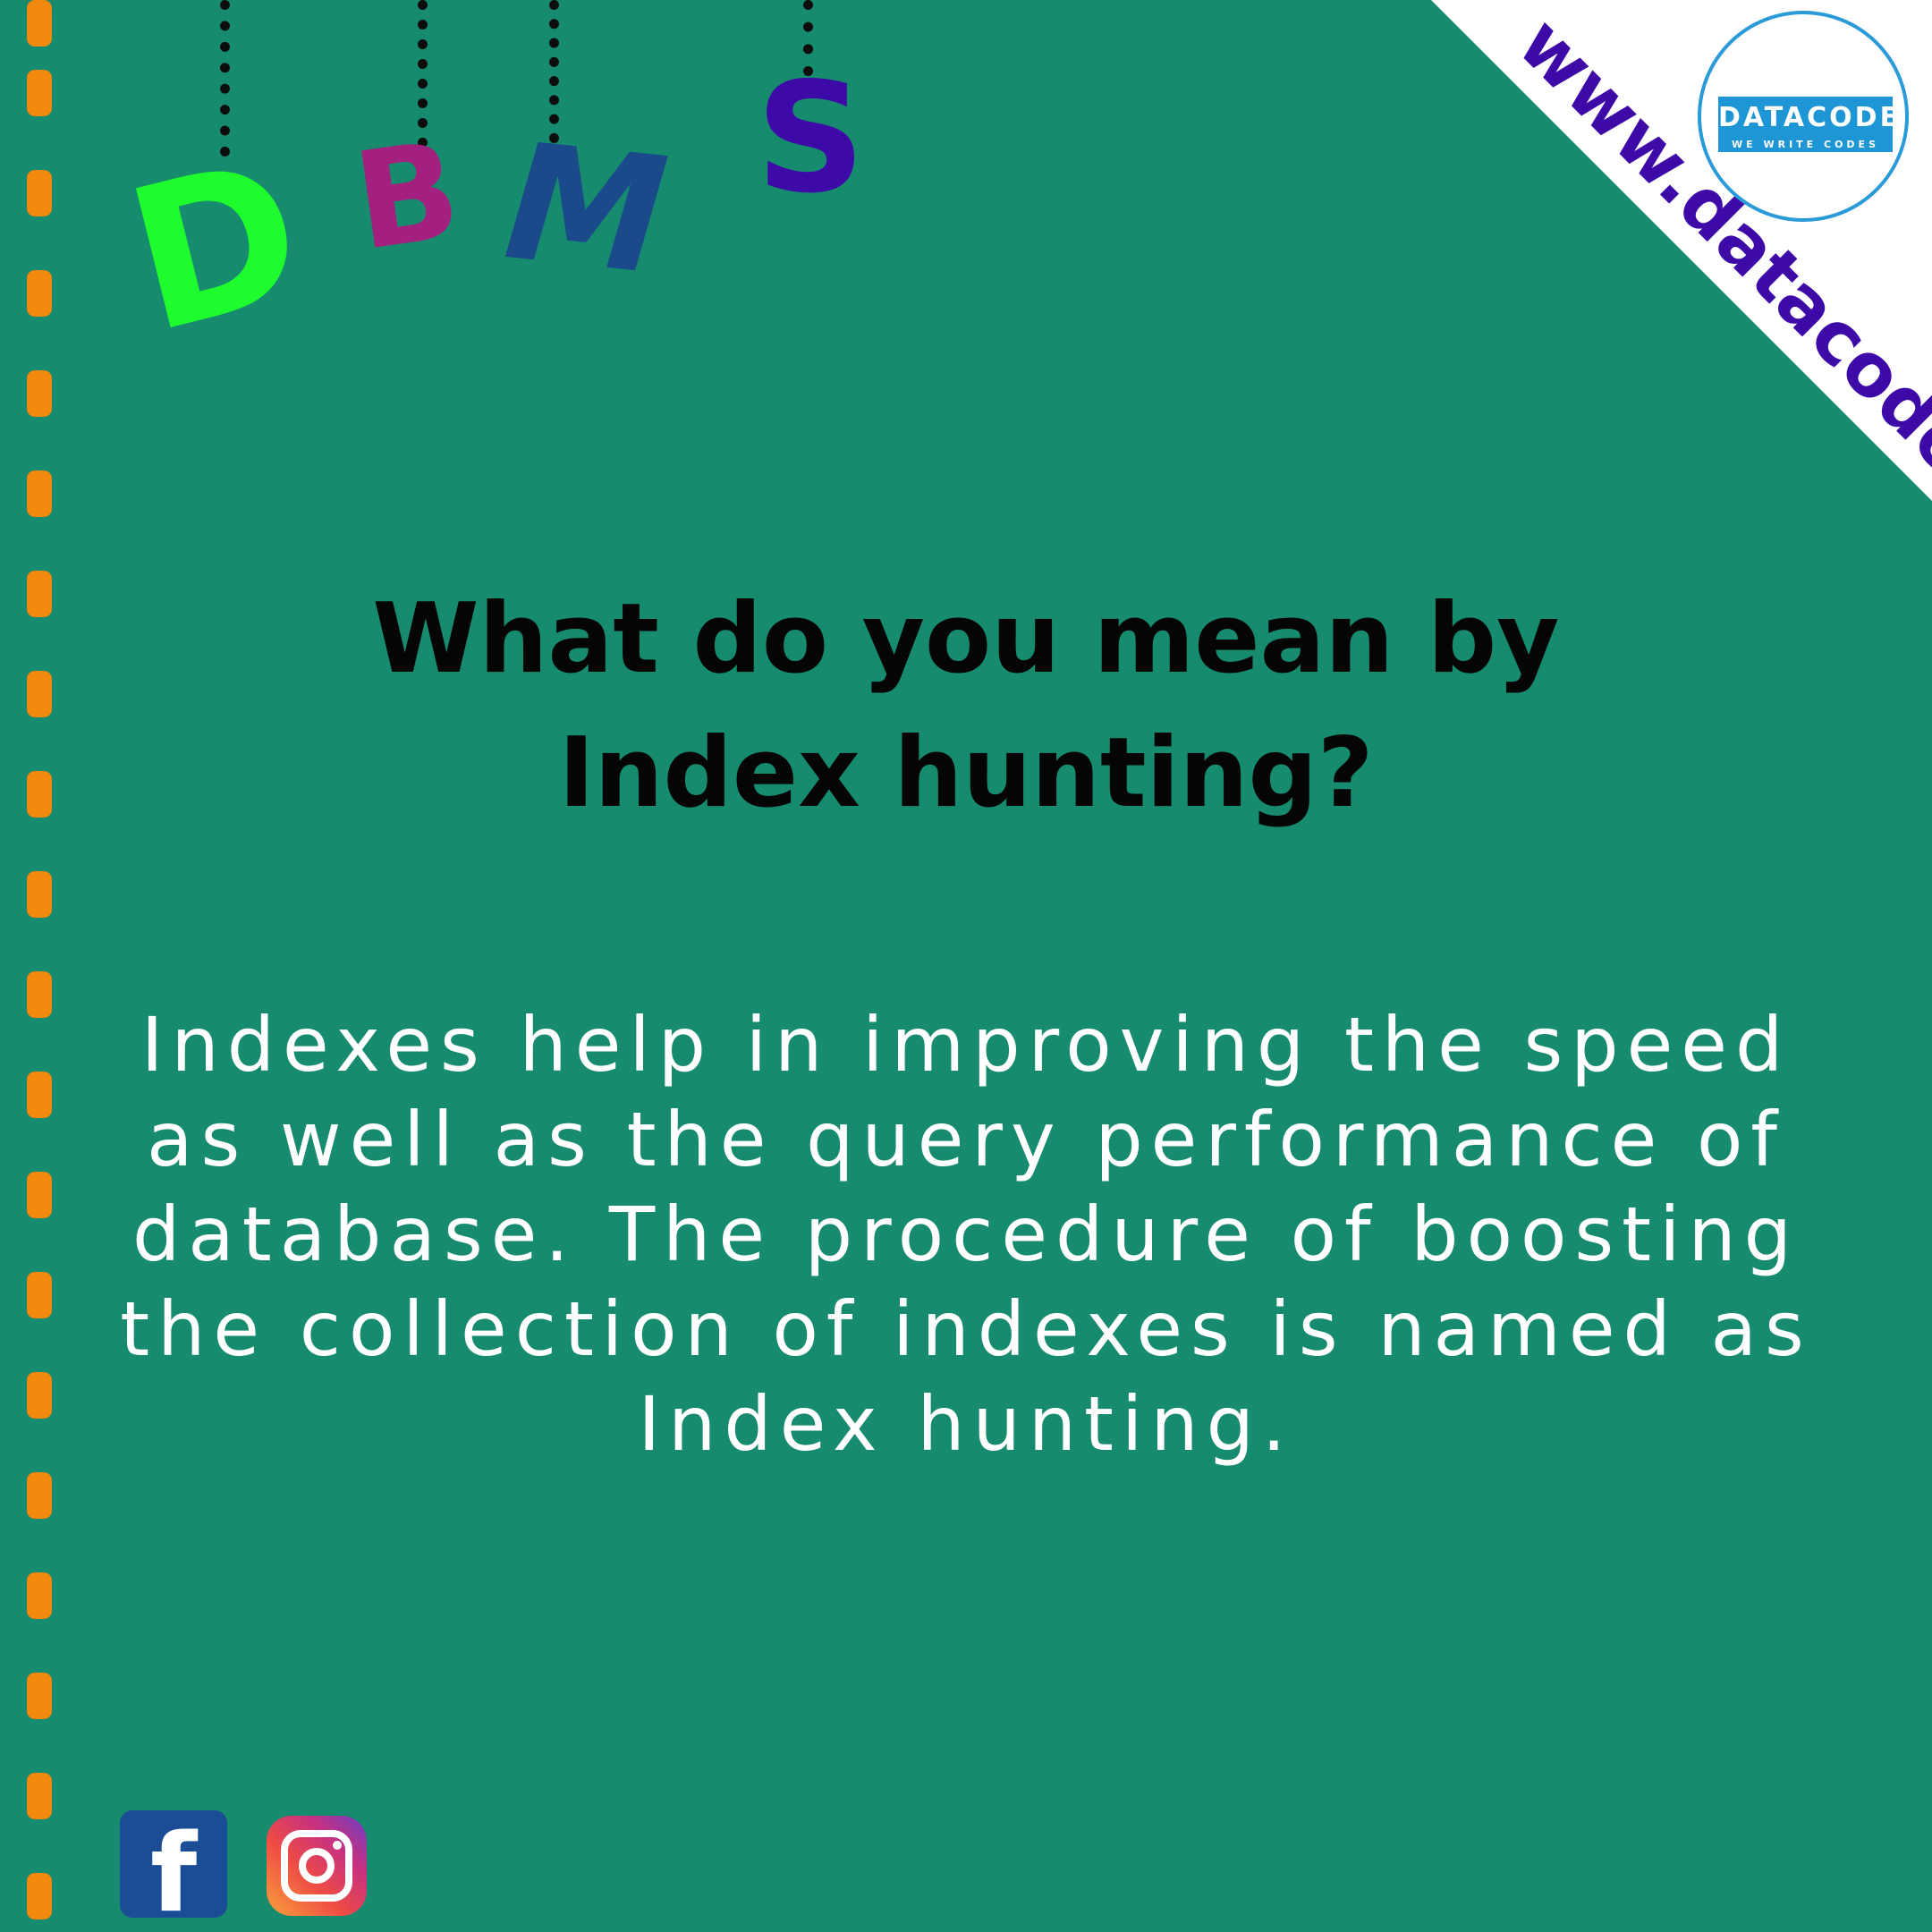 The height and width of the screenshot is (1932, 1932). Describe the element at coordinates (215, 245) in the screenshot. I see `title-letter-d: D` at that location.